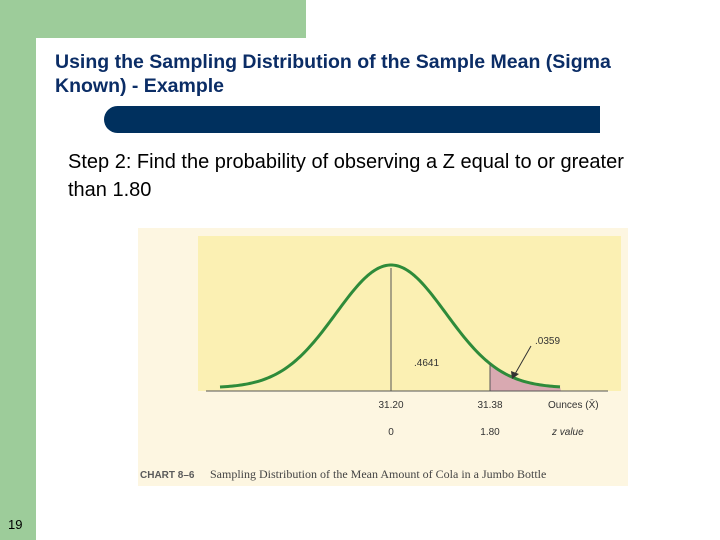 The image size is (720, 540). What do you see at coordinates (489, 405) in the screenshot?
I see `x-tick-label: 31.38` at bounding box center [489, 405].